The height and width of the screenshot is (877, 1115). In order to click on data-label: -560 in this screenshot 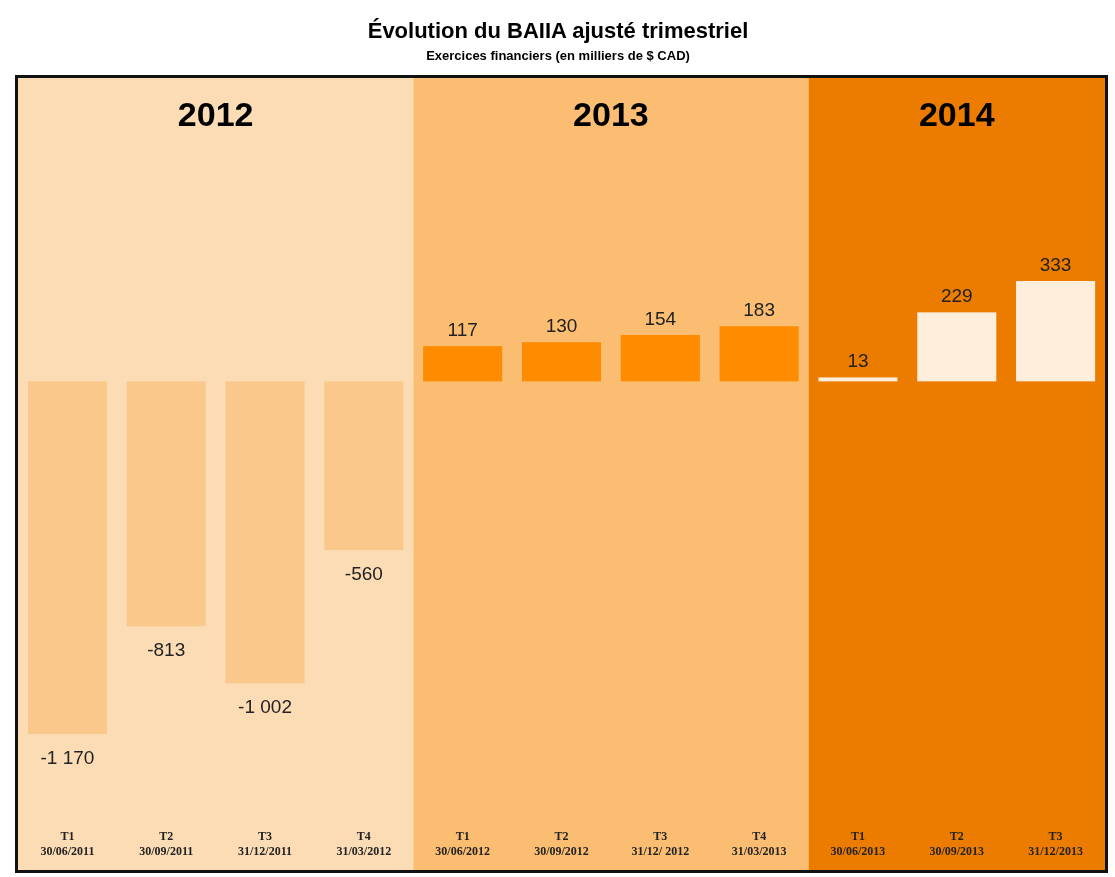, I will do `click(363, 574)`.